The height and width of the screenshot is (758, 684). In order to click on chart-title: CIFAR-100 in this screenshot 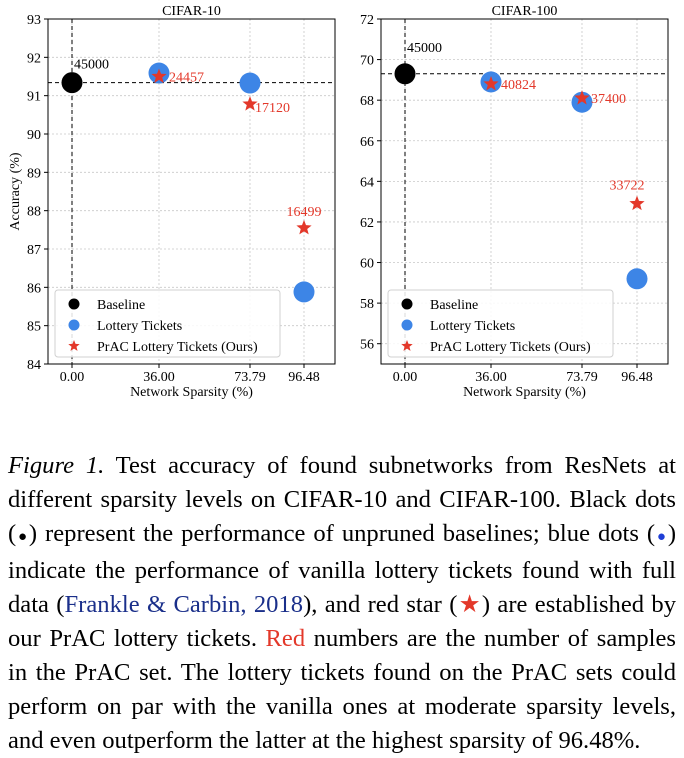, I will do `click(525, 11)`.